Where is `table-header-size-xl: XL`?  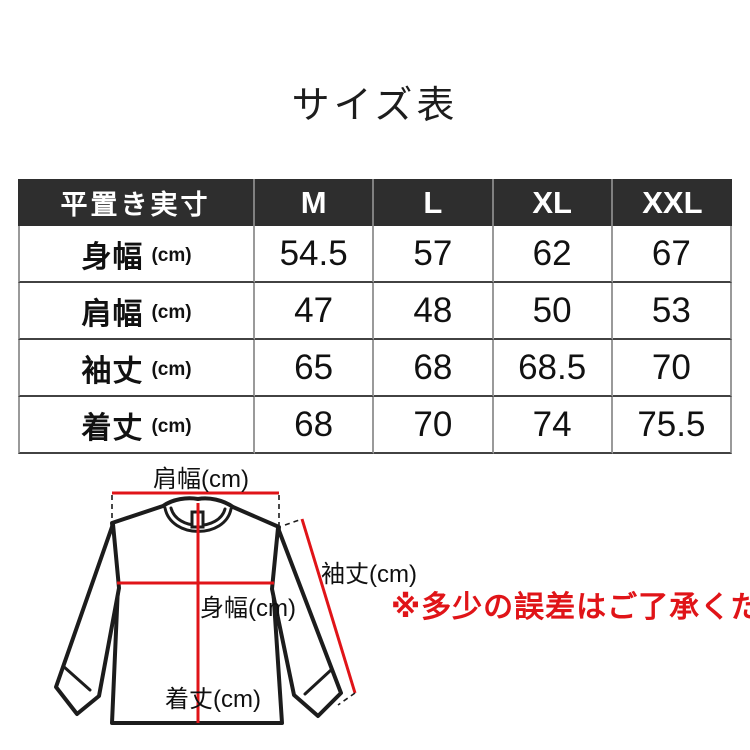 table-header-size-xl: XL is located at coordinates (553, 202).